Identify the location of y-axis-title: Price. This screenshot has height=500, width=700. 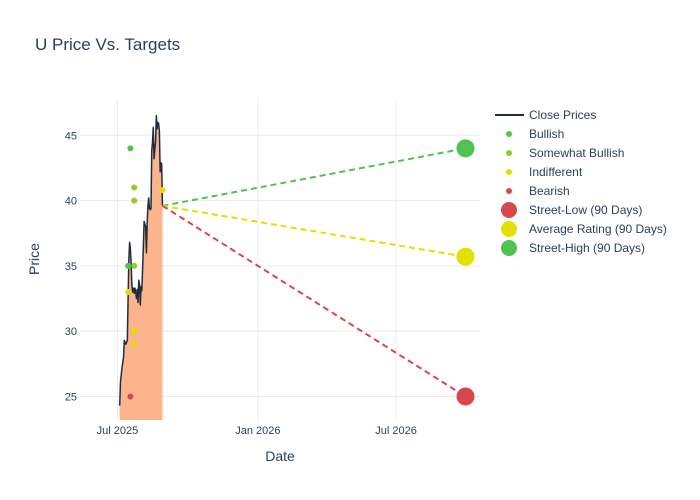
(34, 259).